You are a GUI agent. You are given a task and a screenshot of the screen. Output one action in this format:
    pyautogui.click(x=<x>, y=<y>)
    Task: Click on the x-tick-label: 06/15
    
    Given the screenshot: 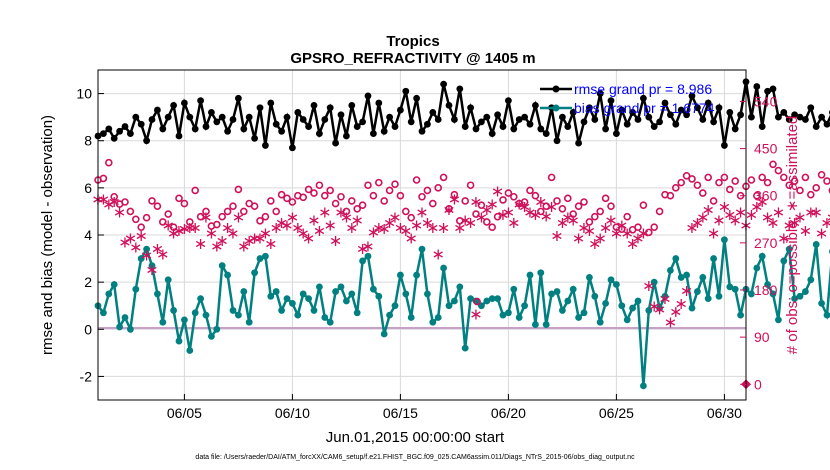 What is the action you would take?
    pyautogui.click(x=400, y=413)
    